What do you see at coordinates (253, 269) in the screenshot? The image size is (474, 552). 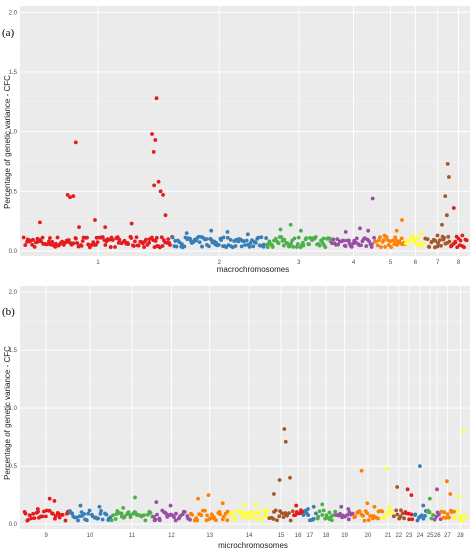 I see `x-axis-title-a: macrochromosomes` at bounding box center [253, 269].